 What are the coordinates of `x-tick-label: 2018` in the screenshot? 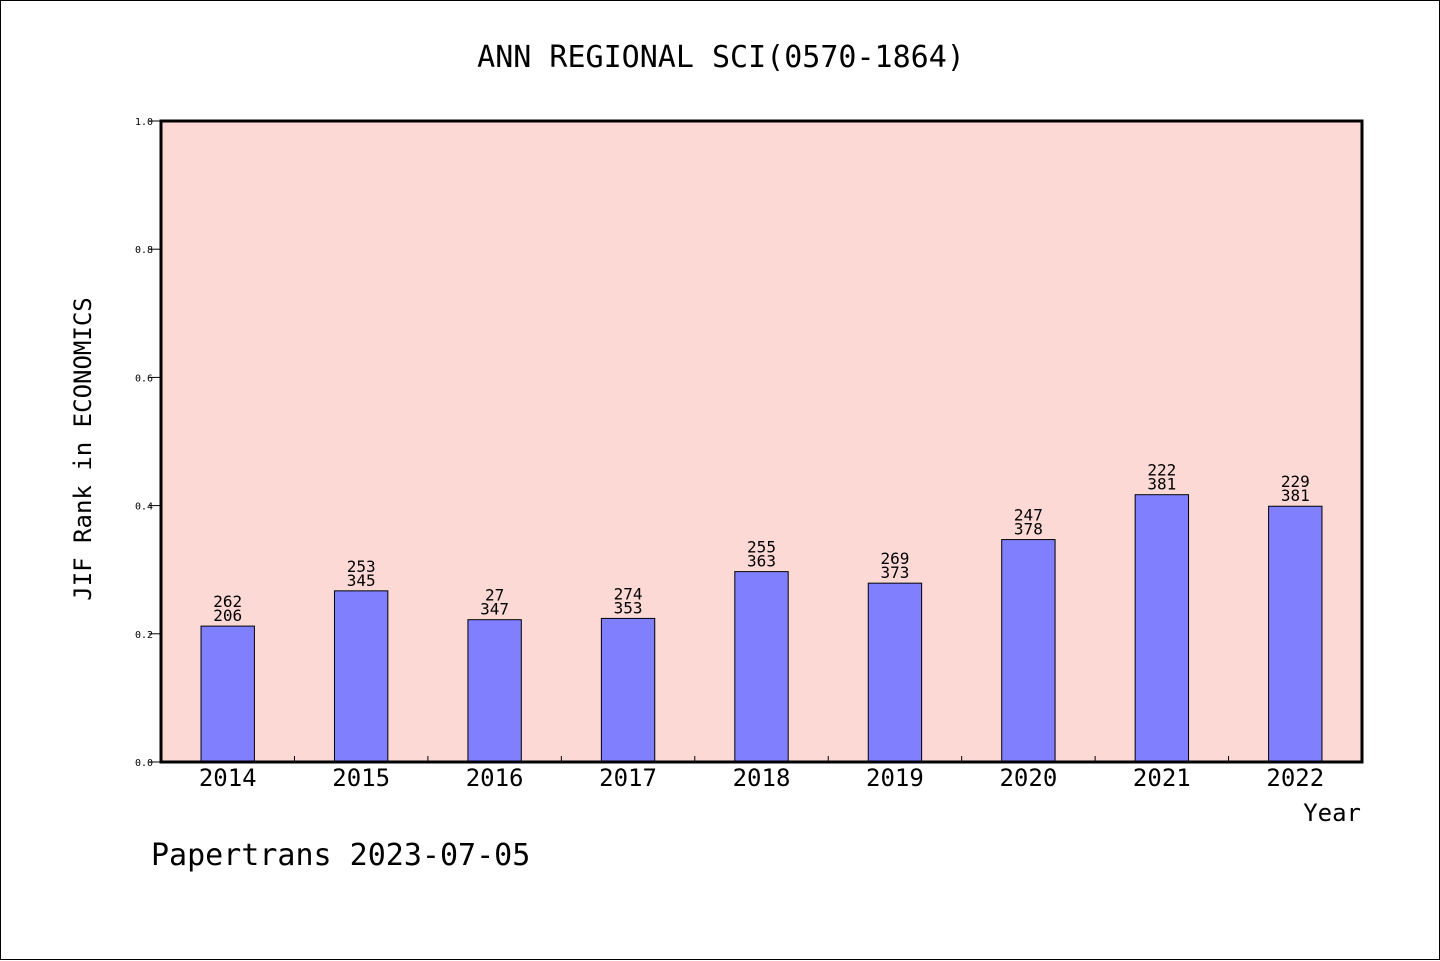 It's located at (762, 778).